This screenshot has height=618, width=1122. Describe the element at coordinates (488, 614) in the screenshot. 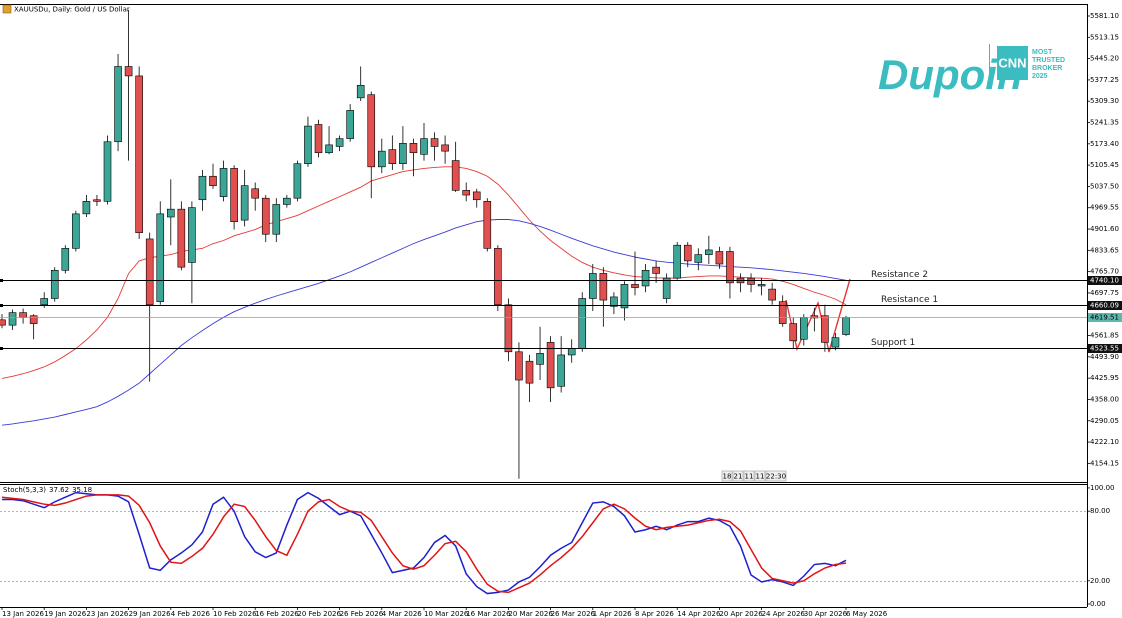

I see `x-tick-label: 16 Mar 2026` at that location.